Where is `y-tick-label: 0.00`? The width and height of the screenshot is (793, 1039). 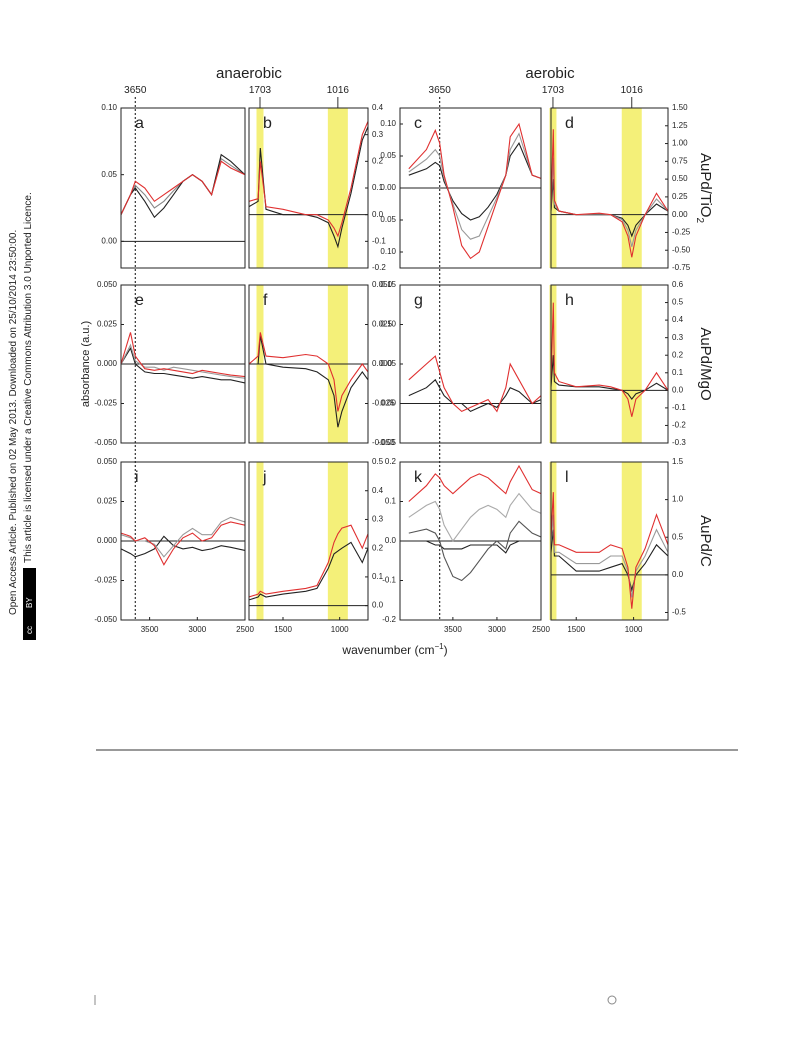 y-tick-label: 0.00 is located at coordinates (388, 403).